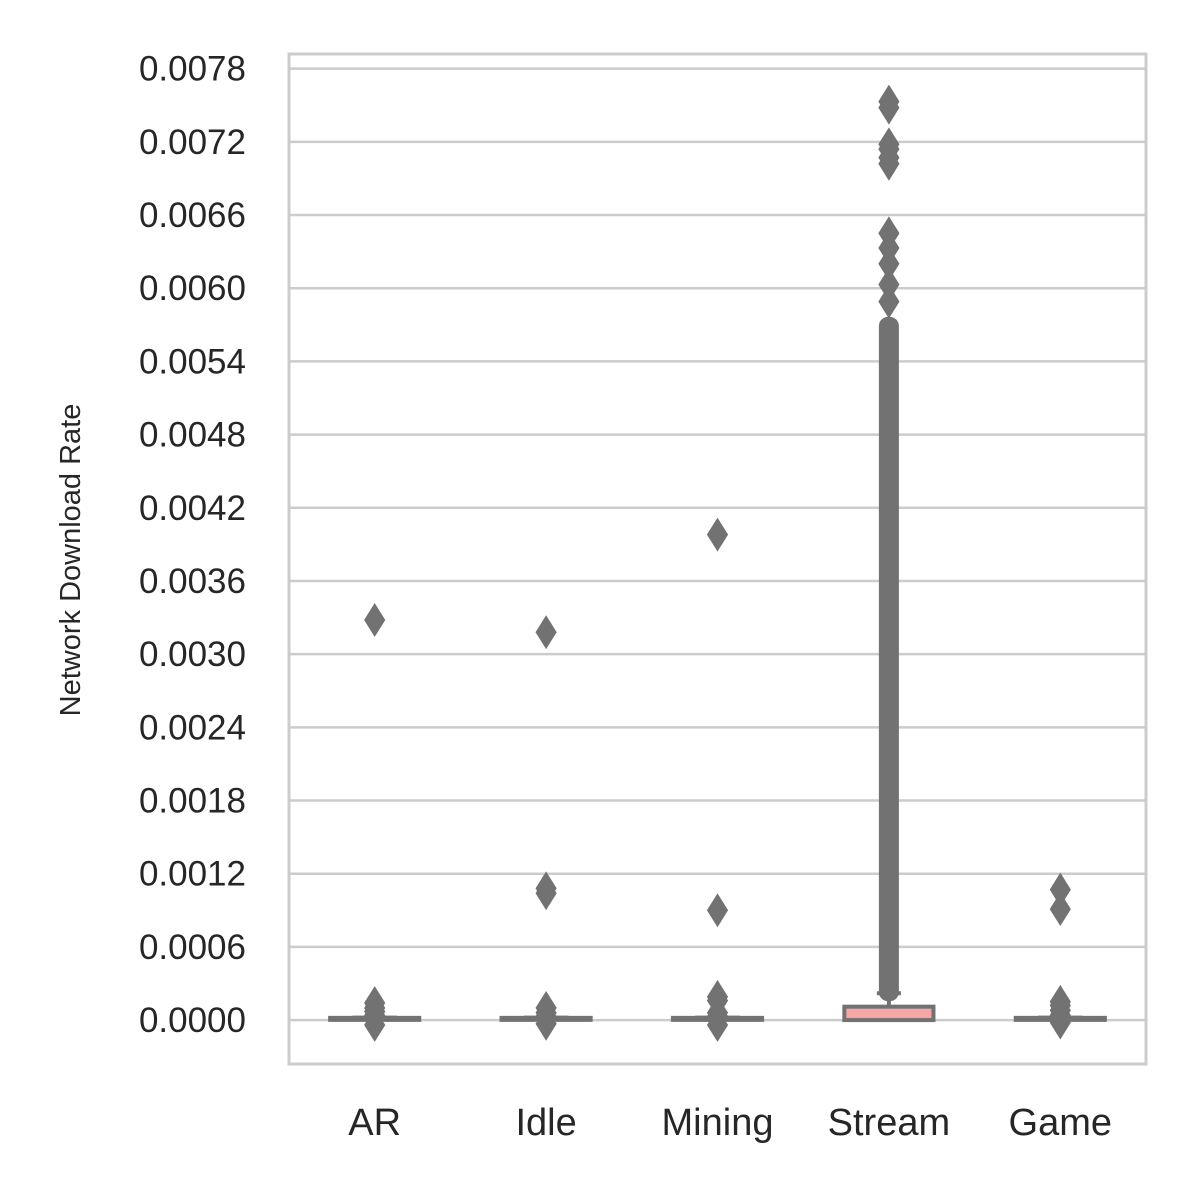 This screenshot has height=1200, width=1200. I want to click on y-tick-label: 0.0006, so click(192, 947).